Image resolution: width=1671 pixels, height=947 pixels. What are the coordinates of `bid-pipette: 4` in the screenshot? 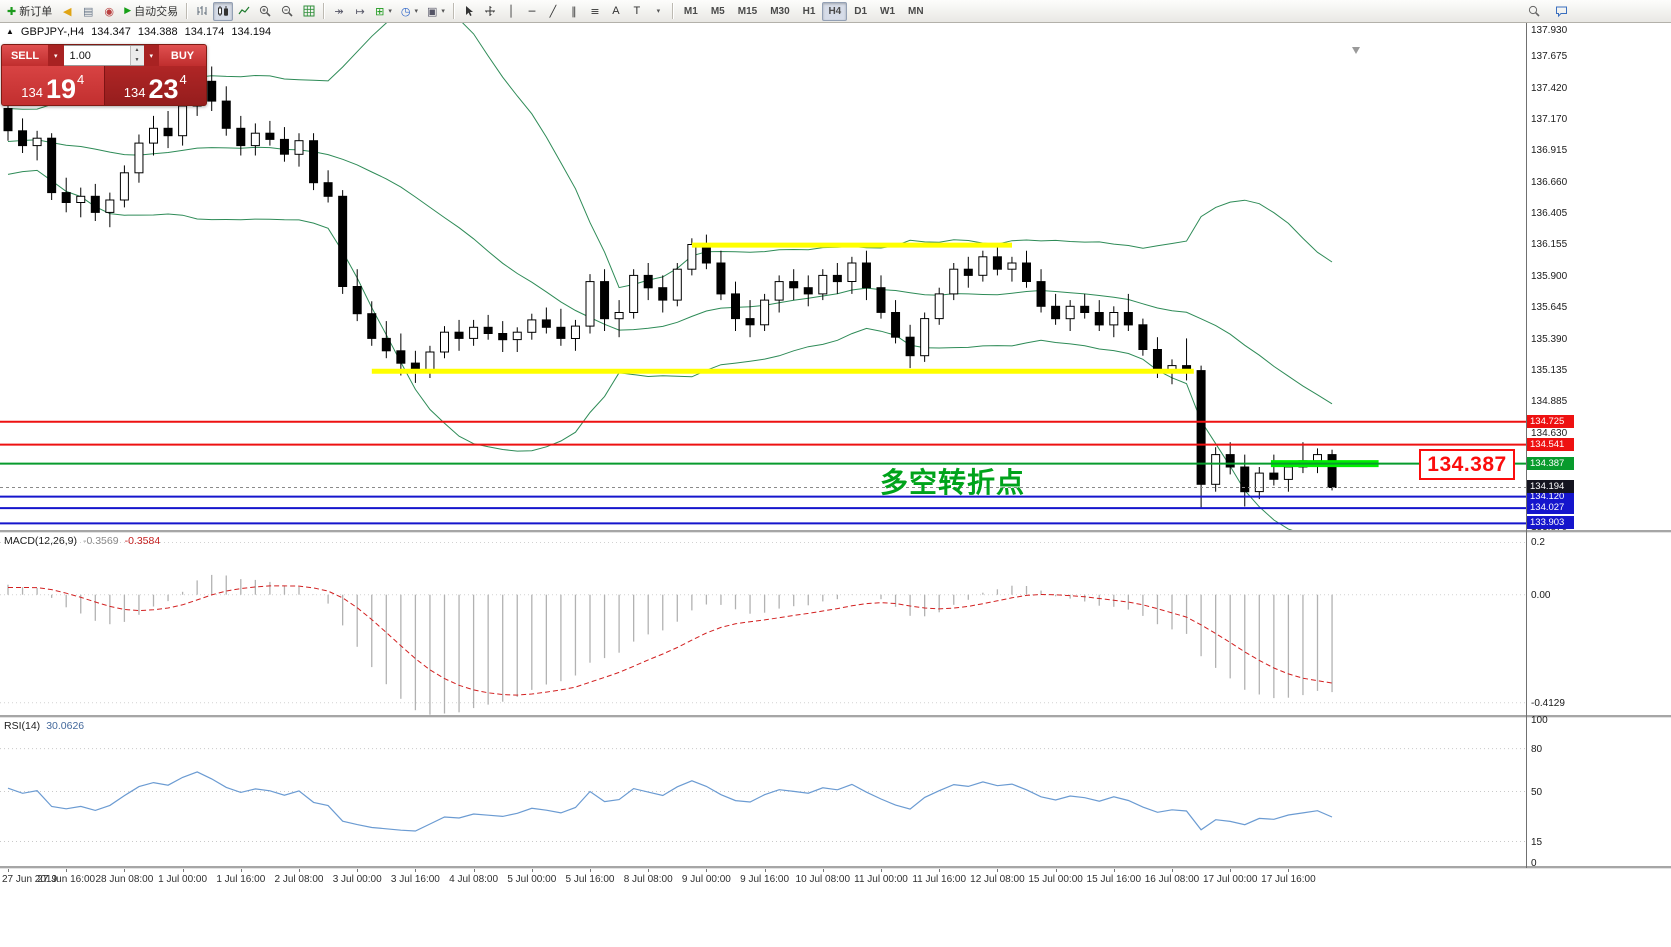 It's located at (81, 79).